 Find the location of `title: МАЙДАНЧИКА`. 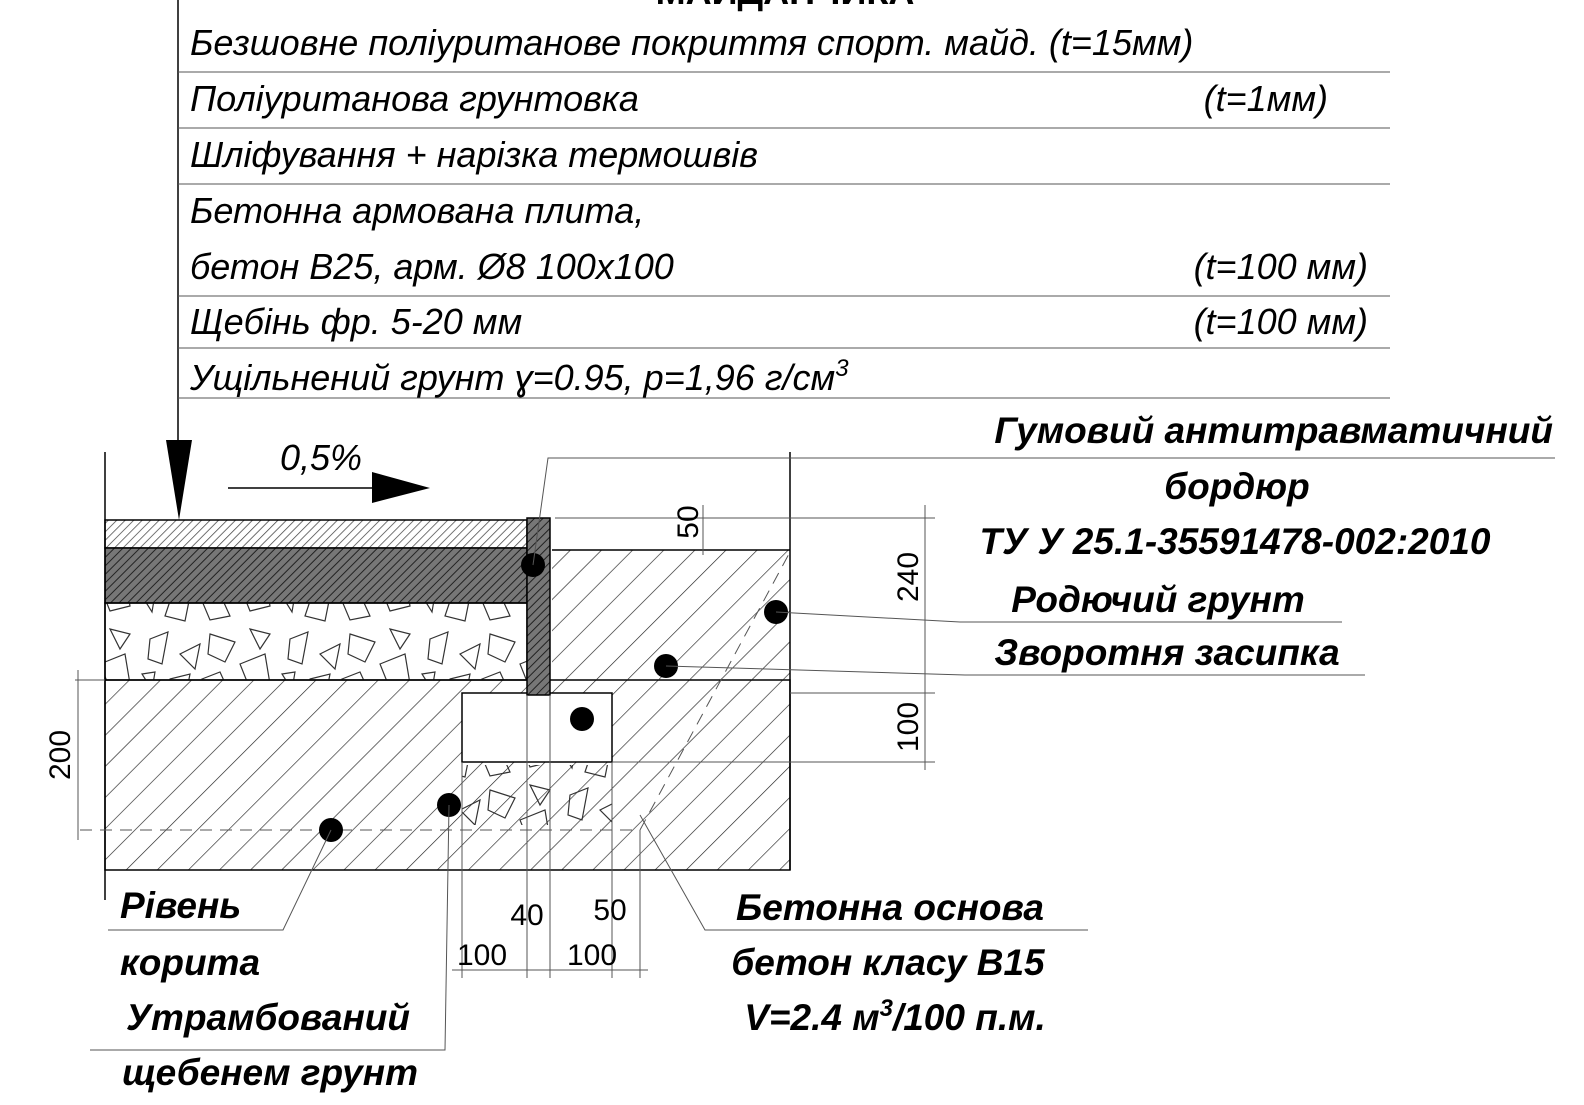

title: МАЙДАНЧИКА is located at coordinates (785, 6).